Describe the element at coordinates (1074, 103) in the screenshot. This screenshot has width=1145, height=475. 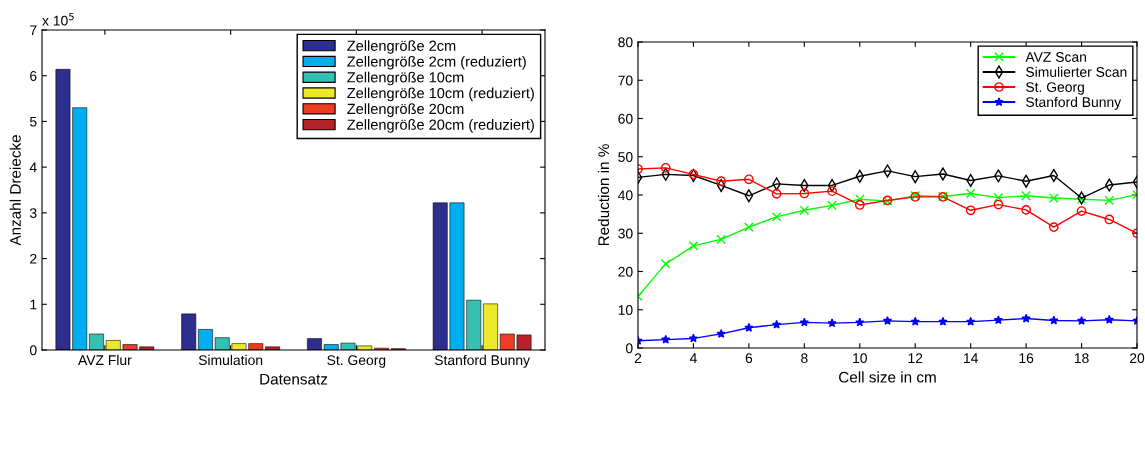
I see `legend-label: Stanford Bunny` at that location.